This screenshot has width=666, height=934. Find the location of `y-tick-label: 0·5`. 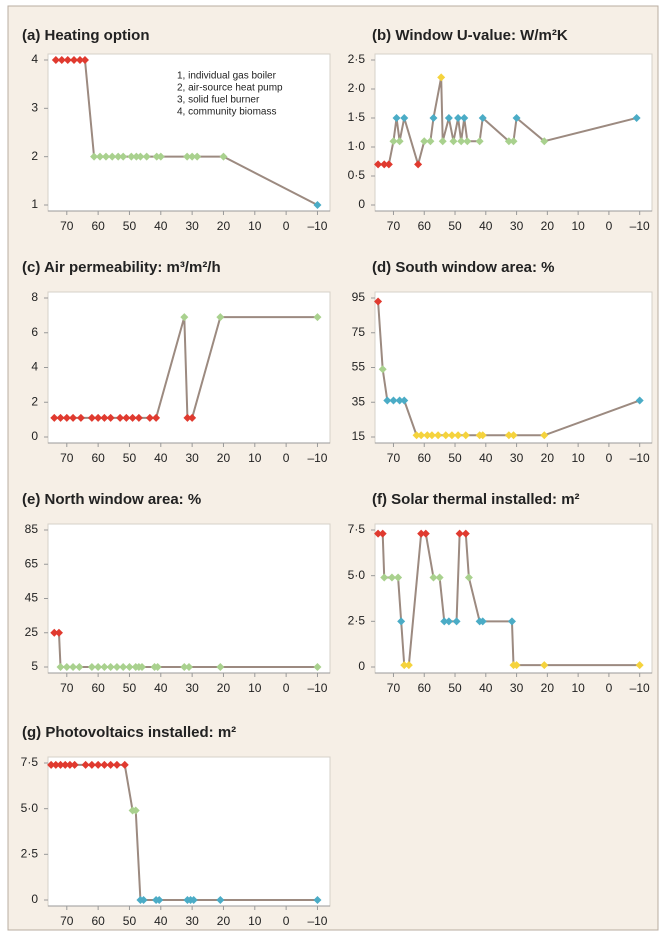

y-tick-label: 0·5 is located at coordinates (357, 175).